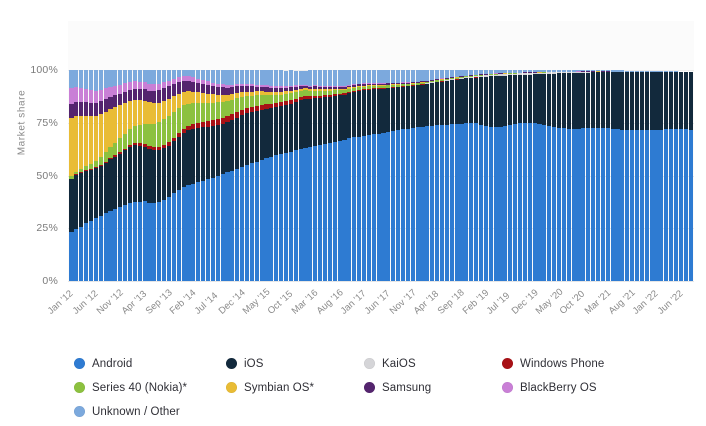 The image size is (706, 426). Describe the element at coordinates (553, 363) in the screenshot. I see `legend-item: Windows Phone` at that location.